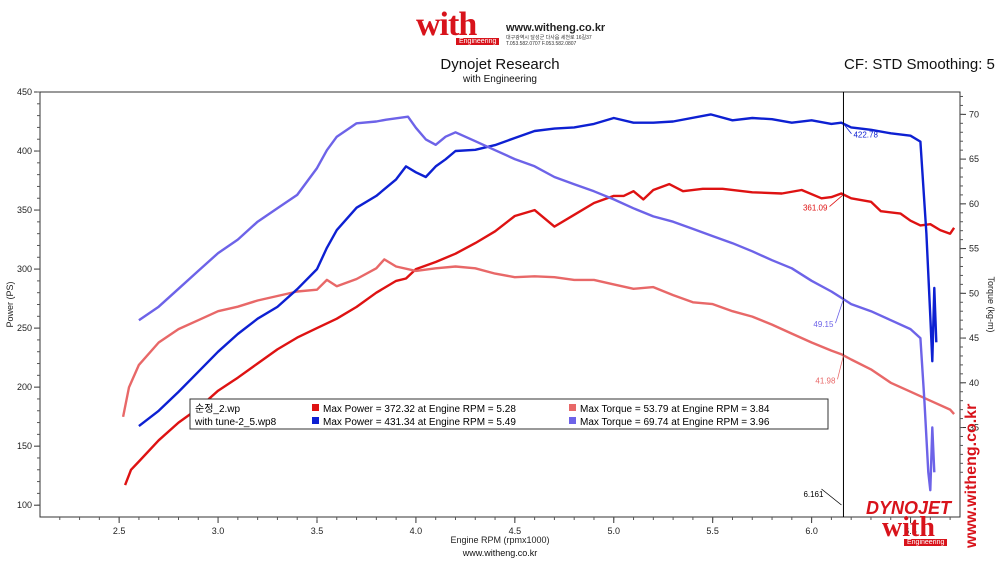 Image resolution: width=1000 pixels, height=563 pixels. I want to click on y-tick-label: 300, so click(24, 269).